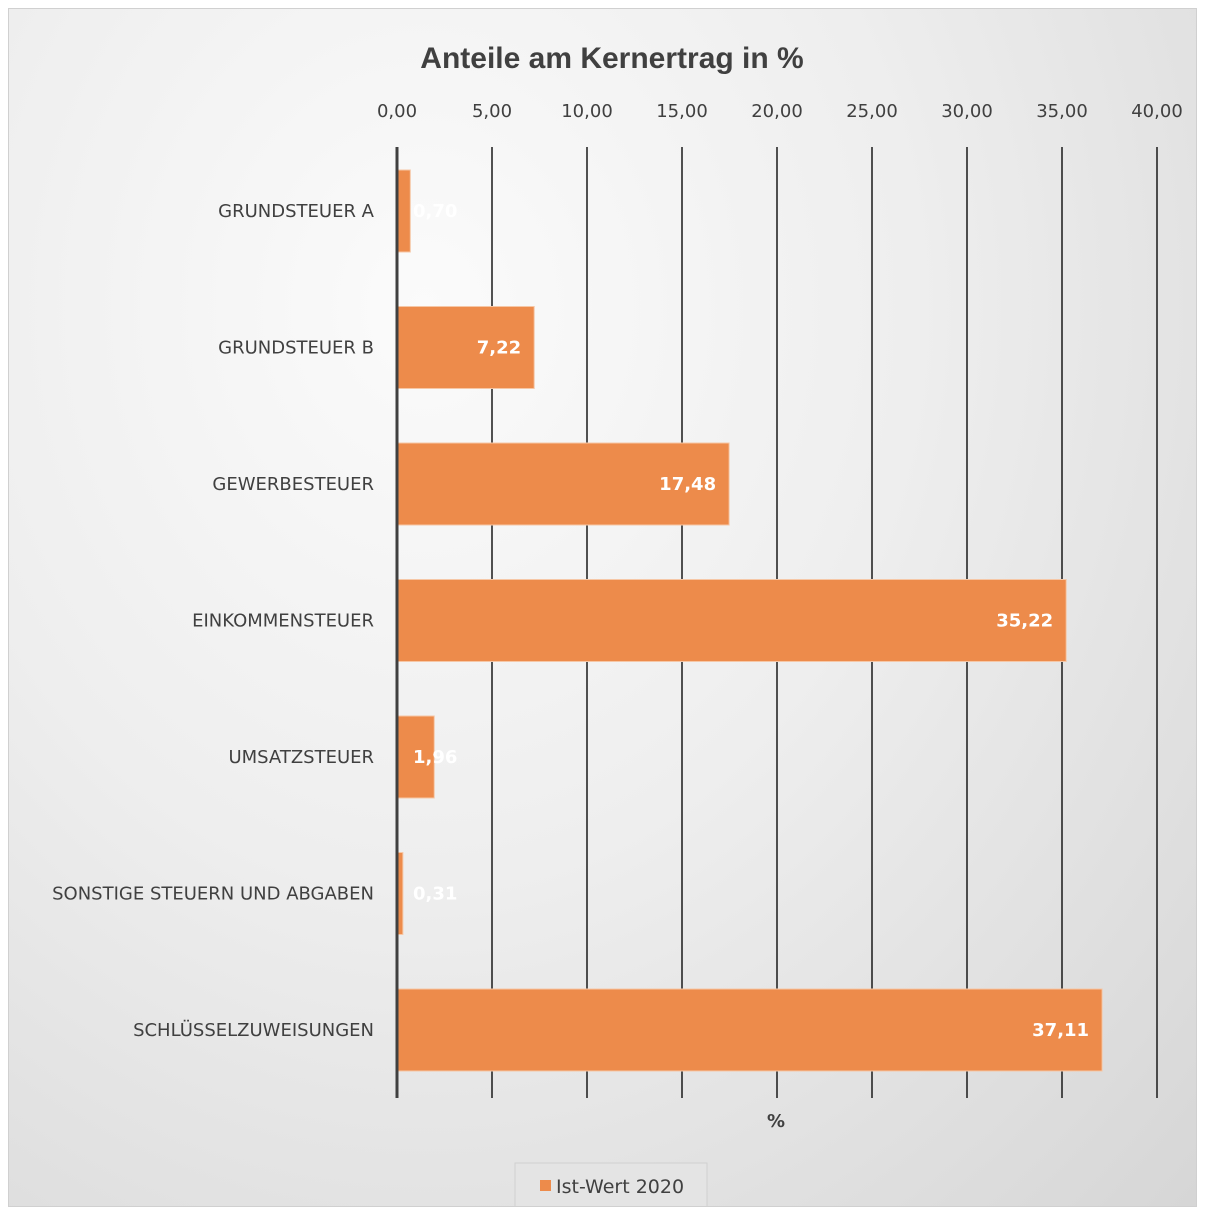  What do you see at coordinates (296, 348) in the screenshot?
I see `category-label: GRUNDSTEUER B` at bounding box center [296, 348].